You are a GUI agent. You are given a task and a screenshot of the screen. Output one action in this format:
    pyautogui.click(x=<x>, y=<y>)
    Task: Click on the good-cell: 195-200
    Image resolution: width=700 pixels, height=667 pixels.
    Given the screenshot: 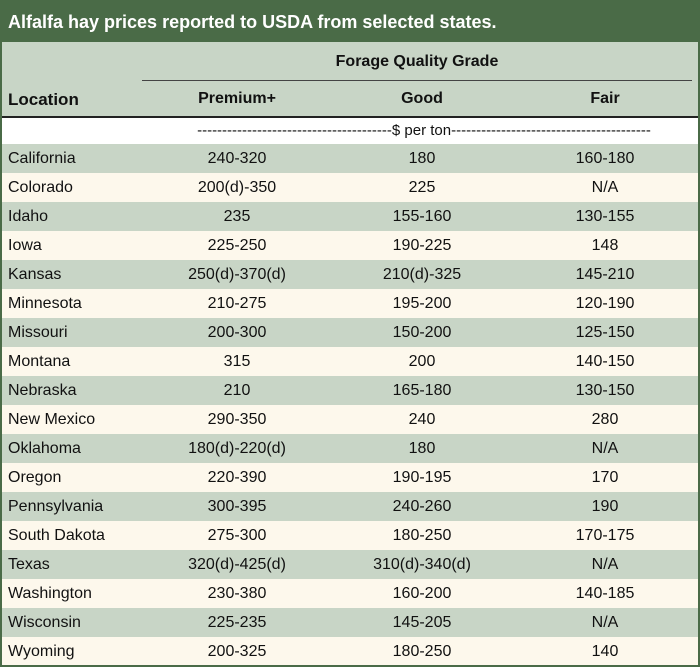 What is the action you would take?
    pyautogui.click(x=422, y=303)
    